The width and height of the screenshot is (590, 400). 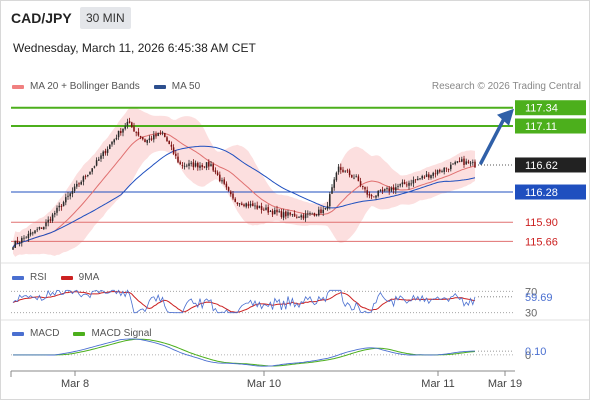 I want to click on macd-signal-line, so click(x=244, y=352).